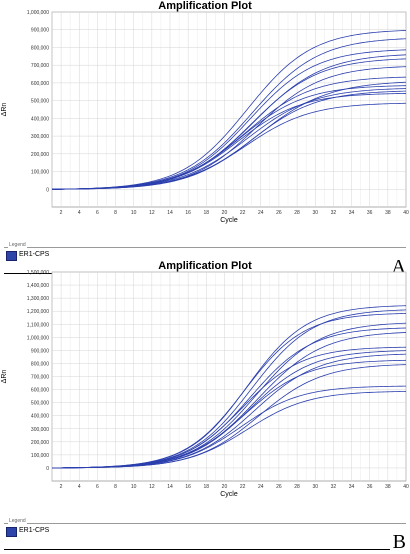  What do you see at coordinates (399, 542) in the screenshot?
I see `panel-letter-b: B` at bounding box center [399, 542].